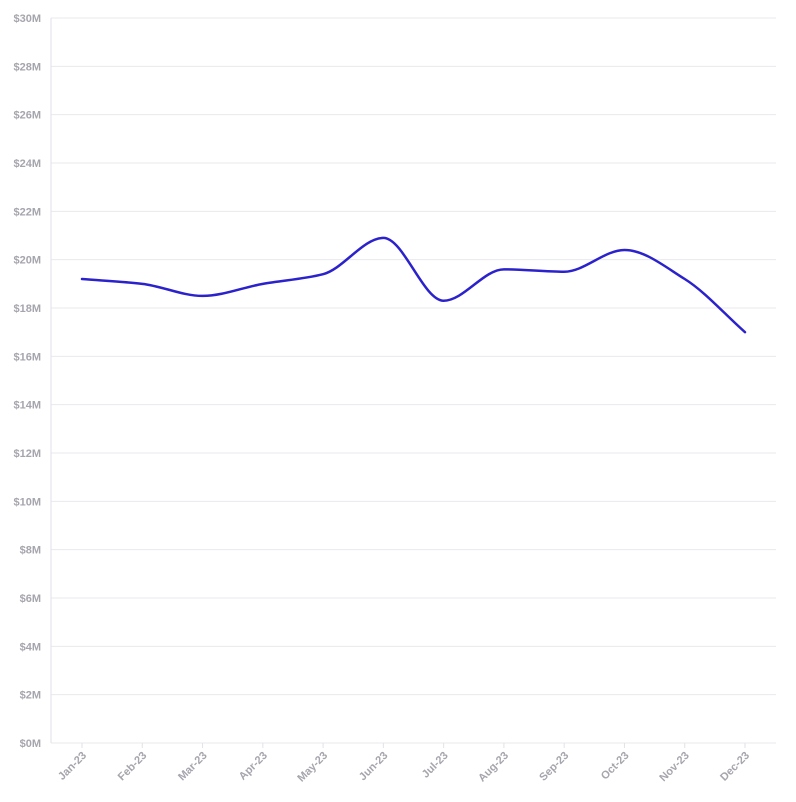  What do you see at coordinates (30, 599) in the screenshot?
I see `y-tick-label: $6M` at bounding box center [30, 599].